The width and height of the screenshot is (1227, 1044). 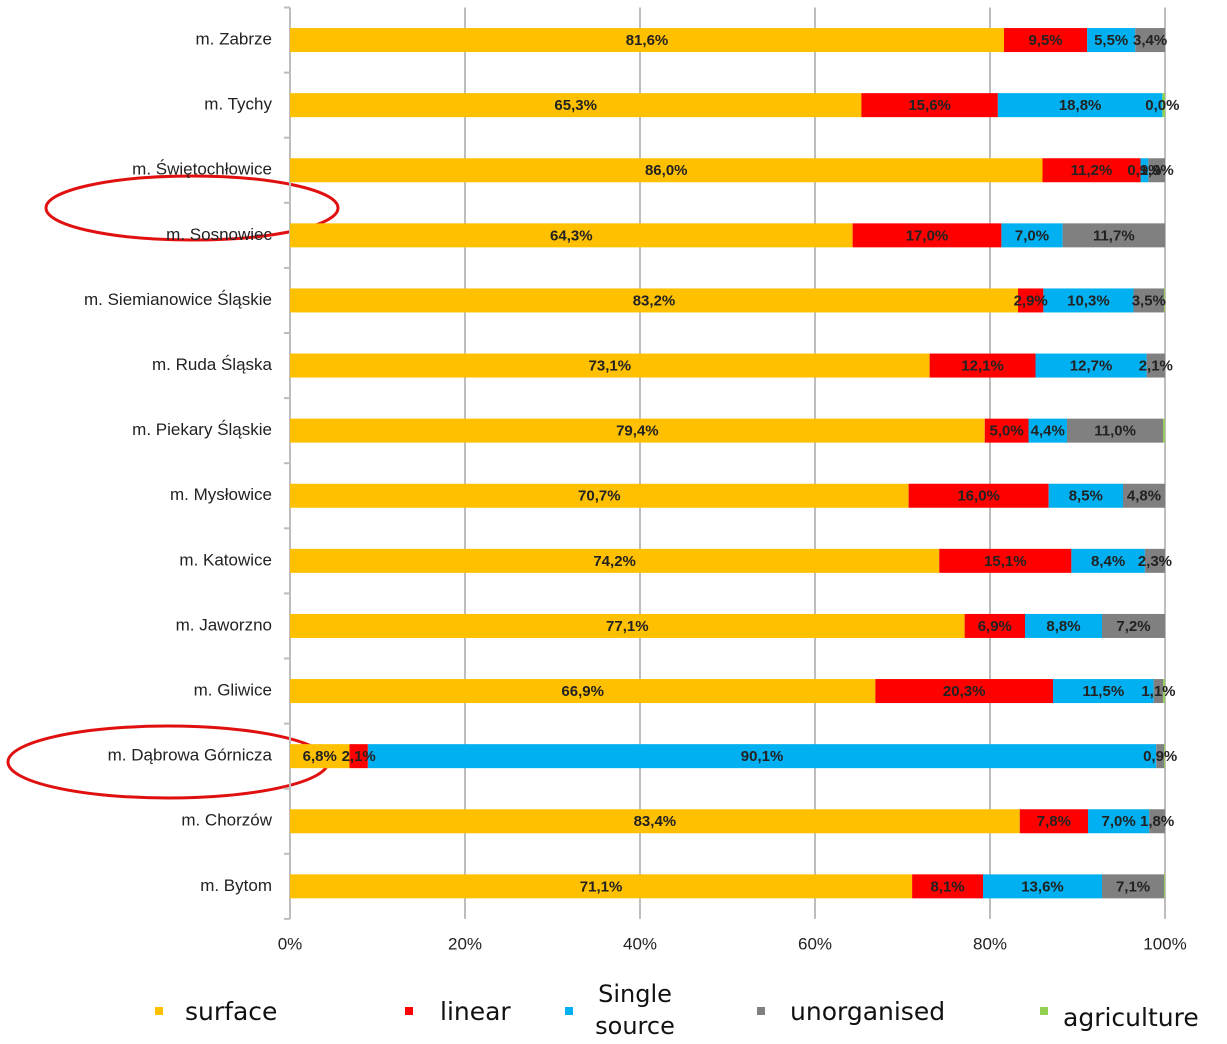 I want to click on y-tick-label: m. Świętochłowice, so click(x=202, y=169).